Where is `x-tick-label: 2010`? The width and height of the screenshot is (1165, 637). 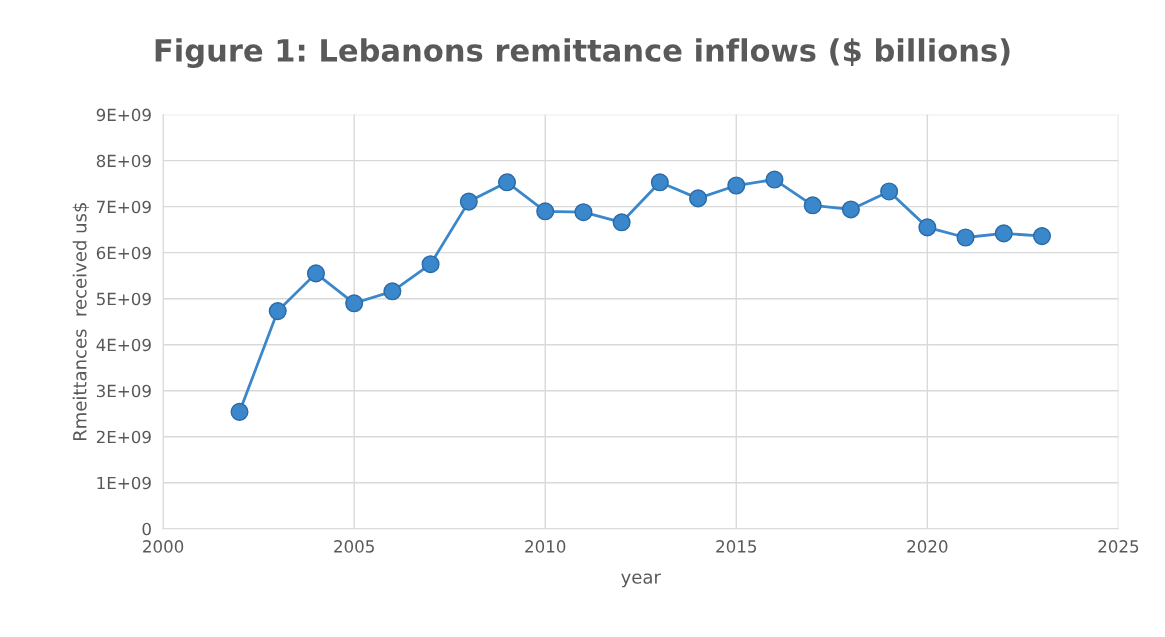 x-tick-label: 2010 is located at coordinates (545, 546).